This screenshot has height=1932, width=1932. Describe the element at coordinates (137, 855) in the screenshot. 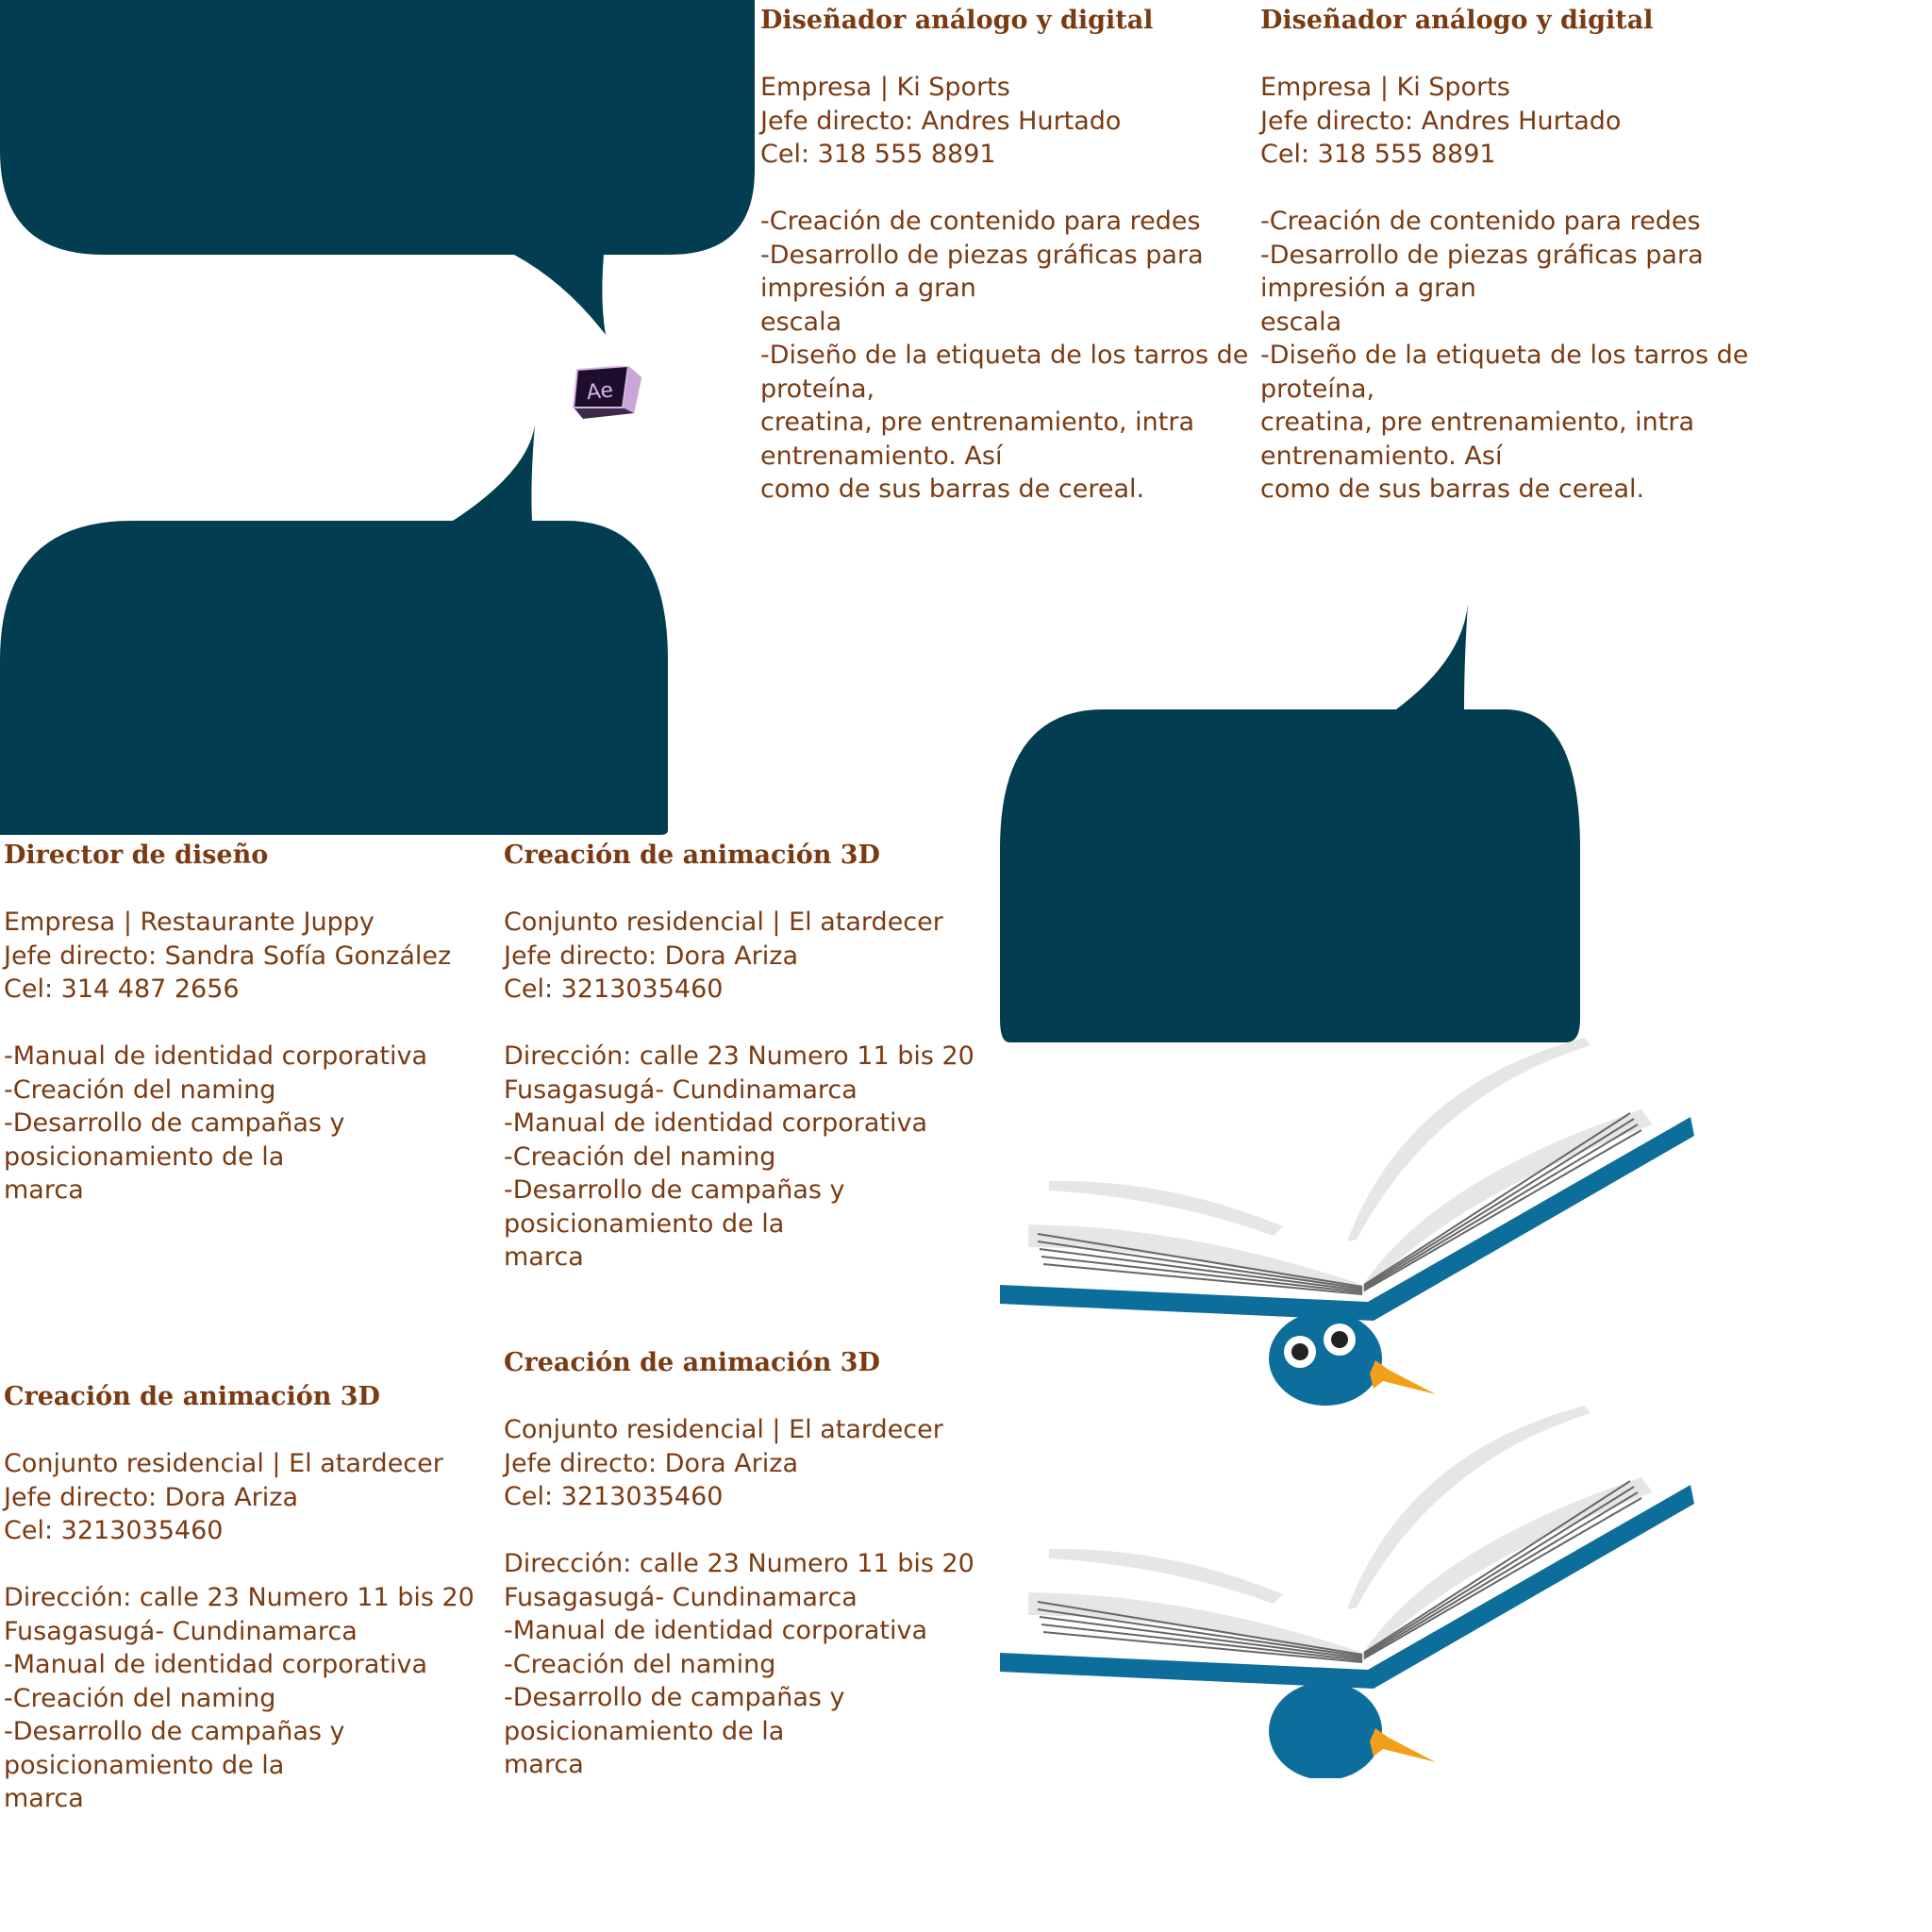

I see `experience-title: Director de diseño` at that location.